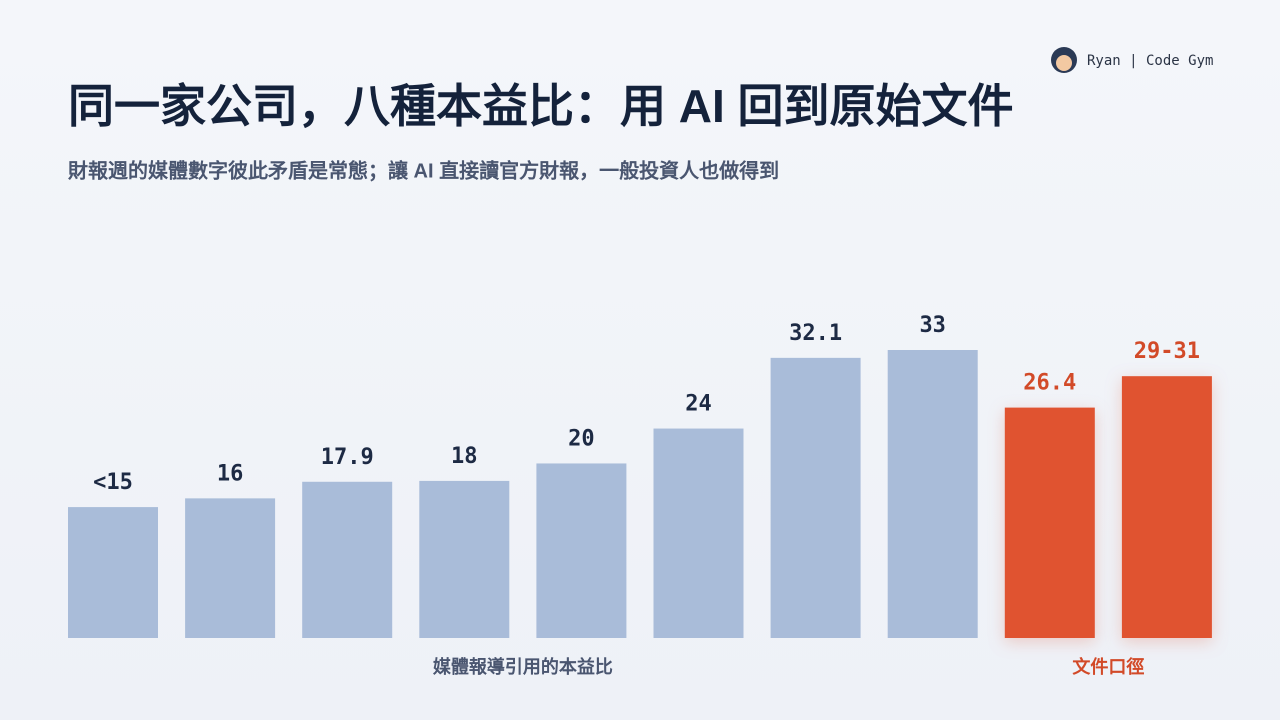 The image size is (1280, 720). What do you see at coordinates (347, 457) in the screenshot?
I see `value-label: 17.9` at bounding box center [347, 457].